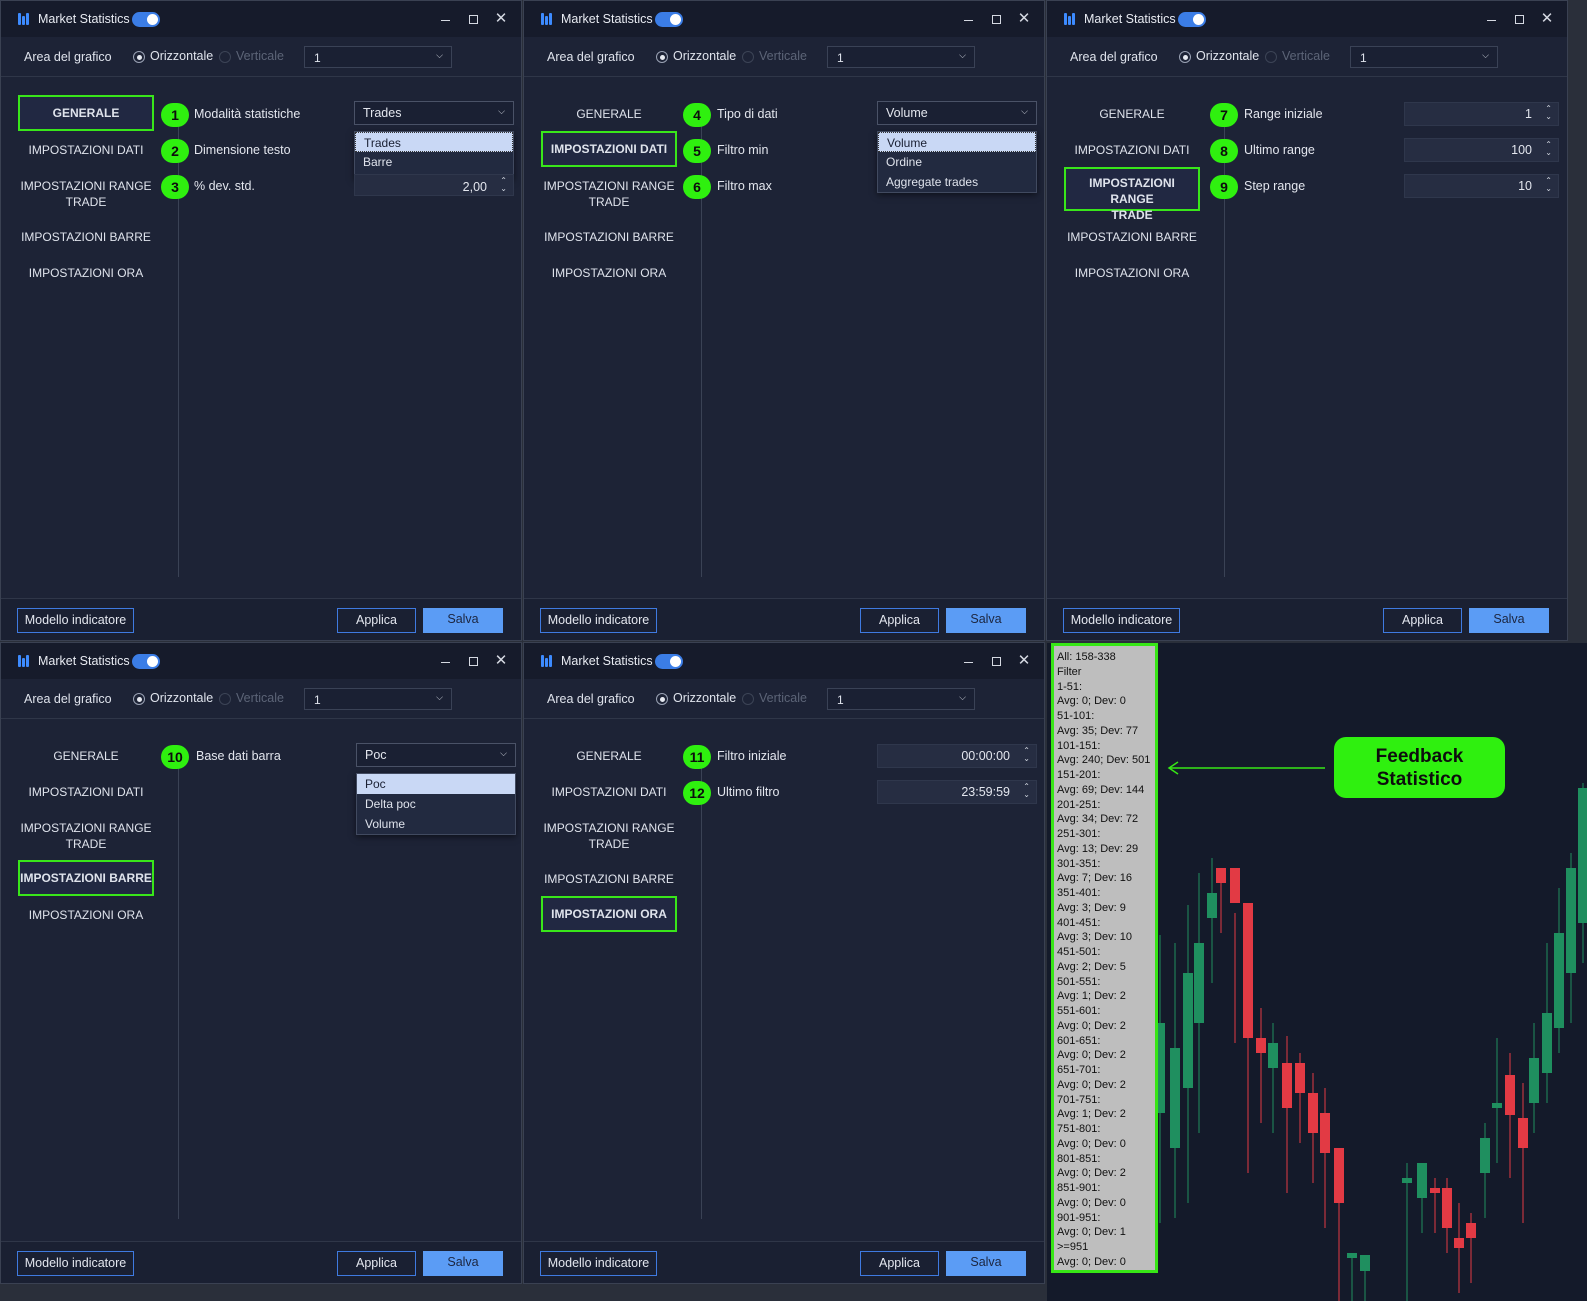  Describe the element at coordinates (932, 182) in the screenshot. I see `dropdown-option: Aggregate trades` at that location.